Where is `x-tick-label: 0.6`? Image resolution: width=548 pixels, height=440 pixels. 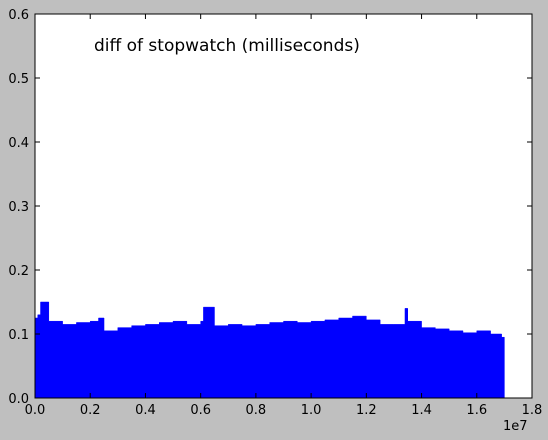 x-tick-label: 0.6 is located at coordinates (200, 410).